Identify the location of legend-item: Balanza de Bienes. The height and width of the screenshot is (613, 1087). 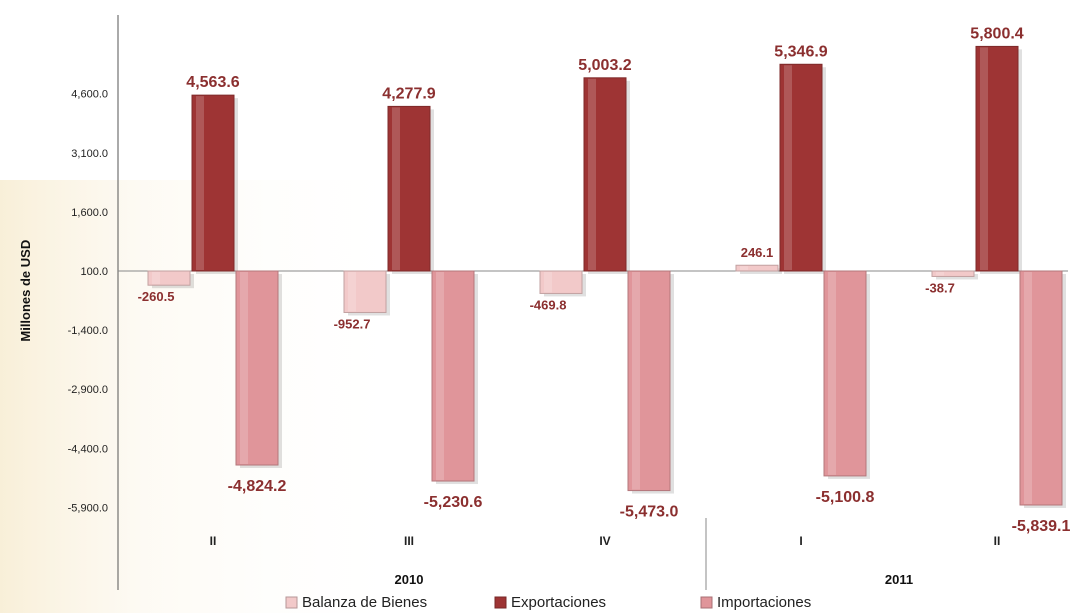
(356, 602).